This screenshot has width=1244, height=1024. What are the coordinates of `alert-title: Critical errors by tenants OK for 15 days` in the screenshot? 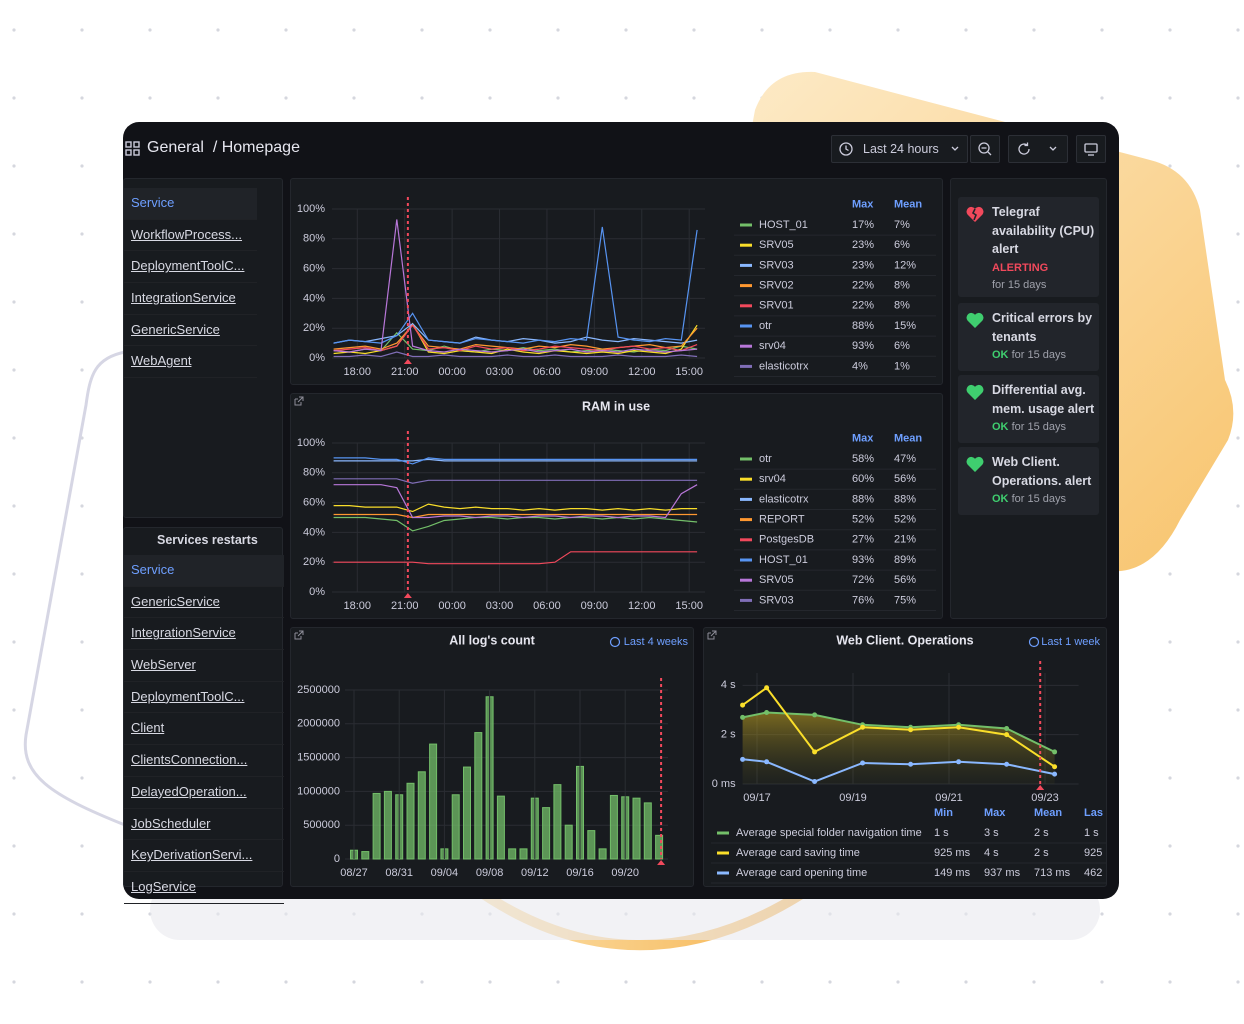 It's located at (1044, 336).